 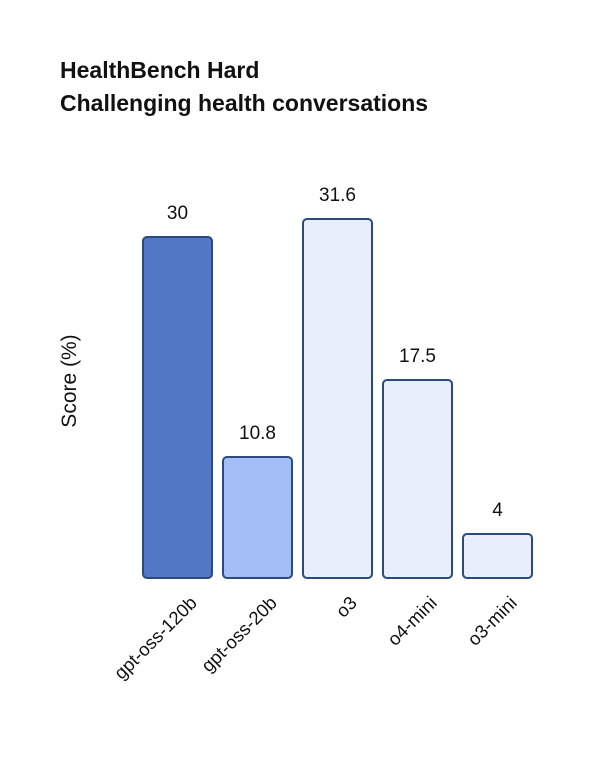 What do you see at coordinates (257, 433) in the screenshot?
I see `bar-value-label: 10.8` at bounding box center [257, 433].